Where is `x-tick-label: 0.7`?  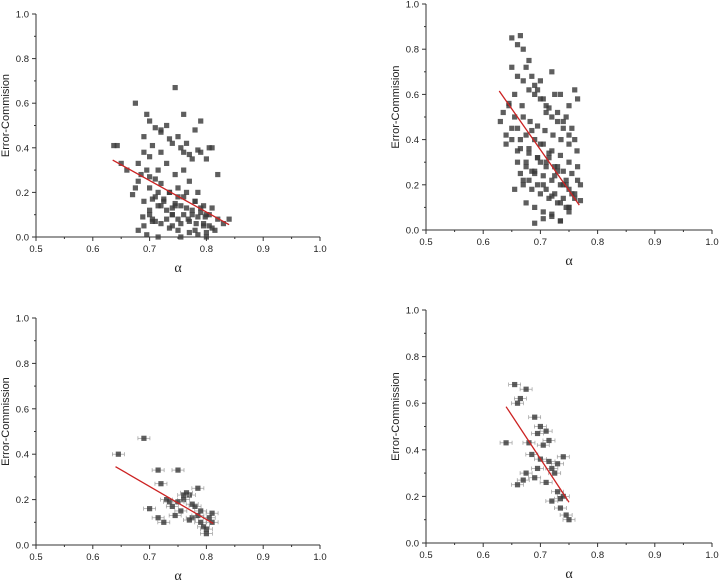
x-tick-label: 0.7 is located at coordinates (540, 242).